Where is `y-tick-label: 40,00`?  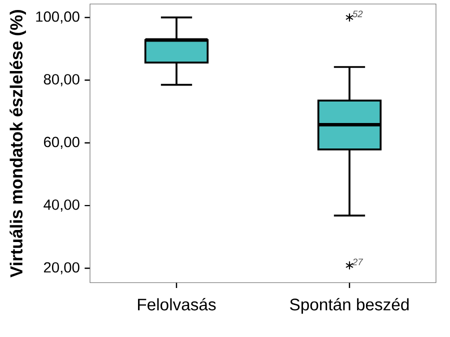
y-tick-label: 40,00 is located at coordinates (62, 205).